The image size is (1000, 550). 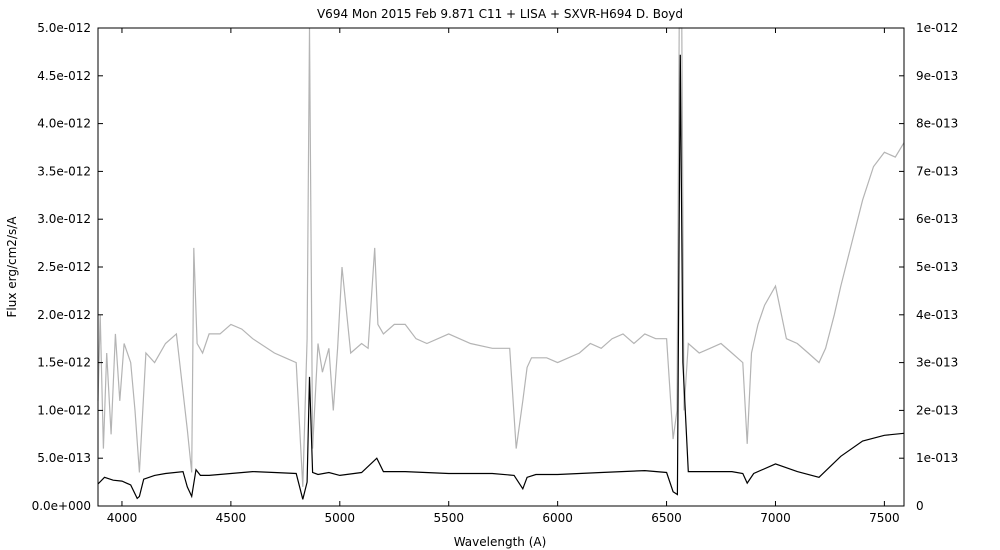 What do you see at coordinates (64, 76) in the screenshot?
I see `y-tick-label: 4.5e-012` at bounding box center [64, 76].